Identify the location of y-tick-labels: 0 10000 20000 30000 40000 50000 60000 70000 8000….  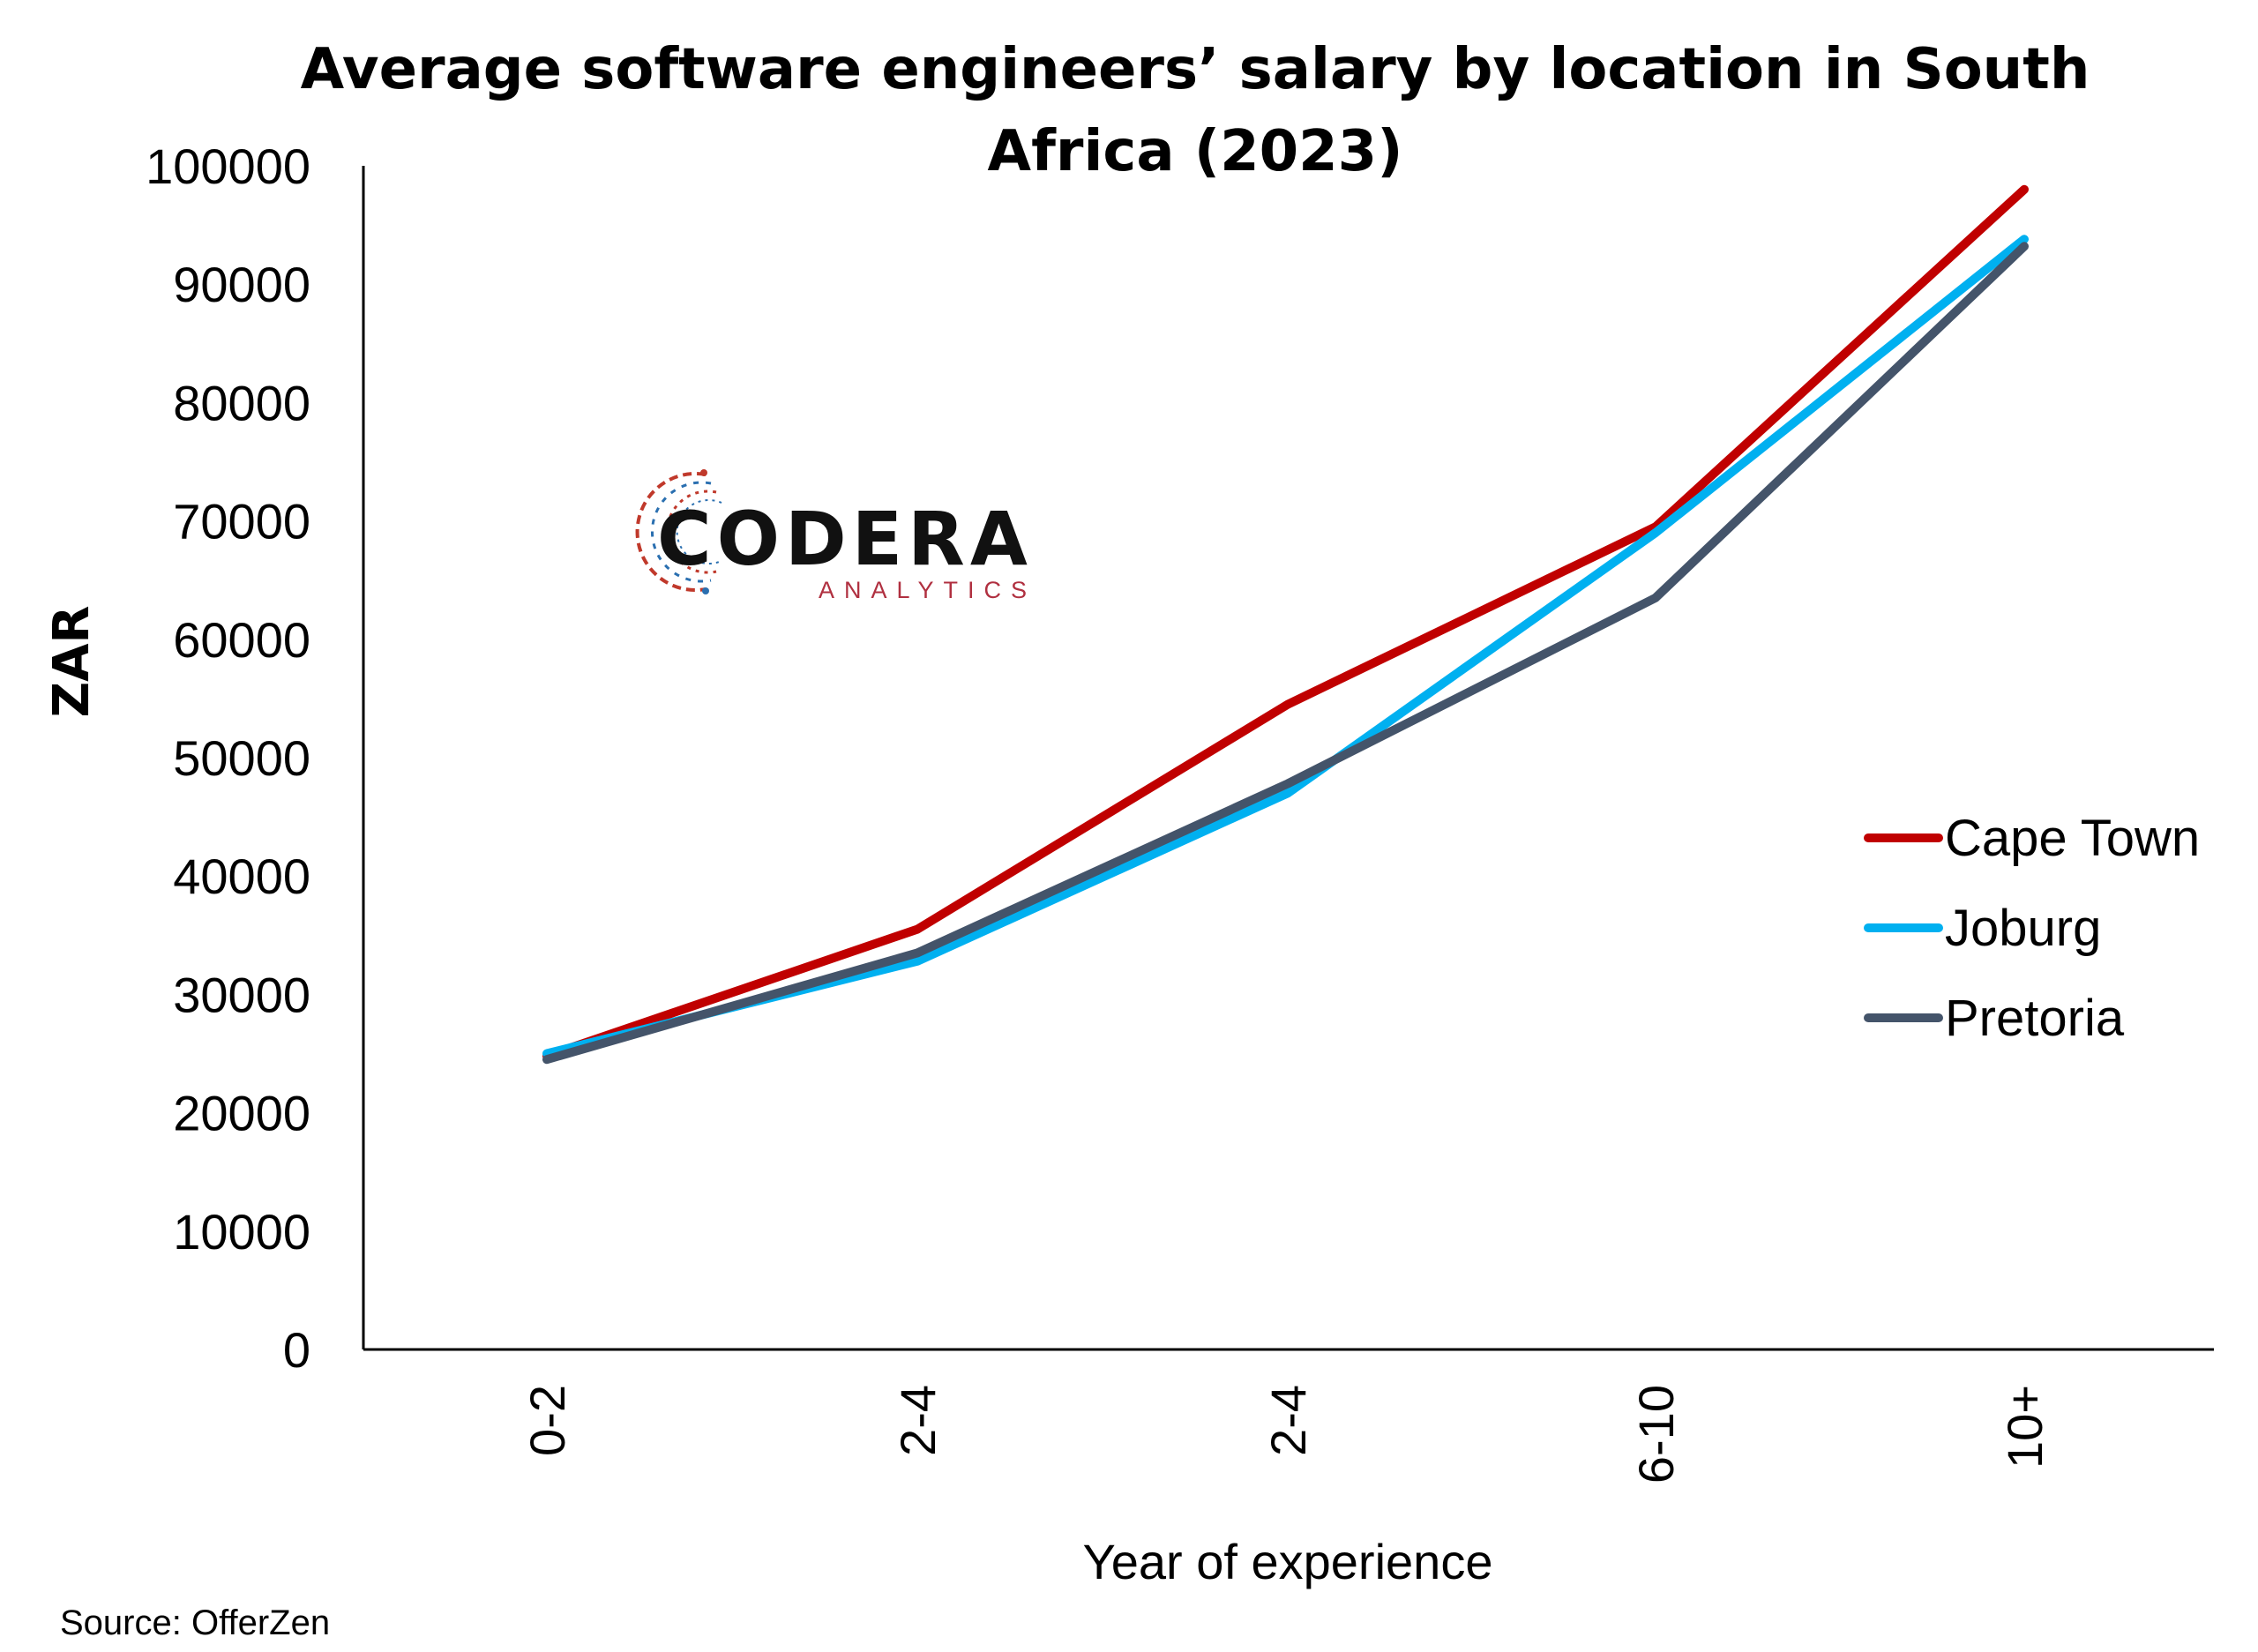
(228, 758).